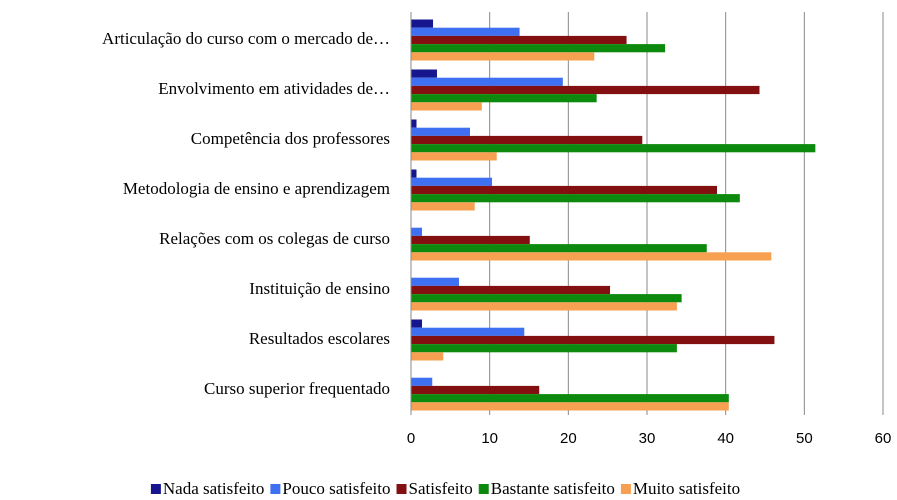 This screenshot has height=500, width=897. I want to click on legend-label: Nada satisfeito, so click(214, 488).